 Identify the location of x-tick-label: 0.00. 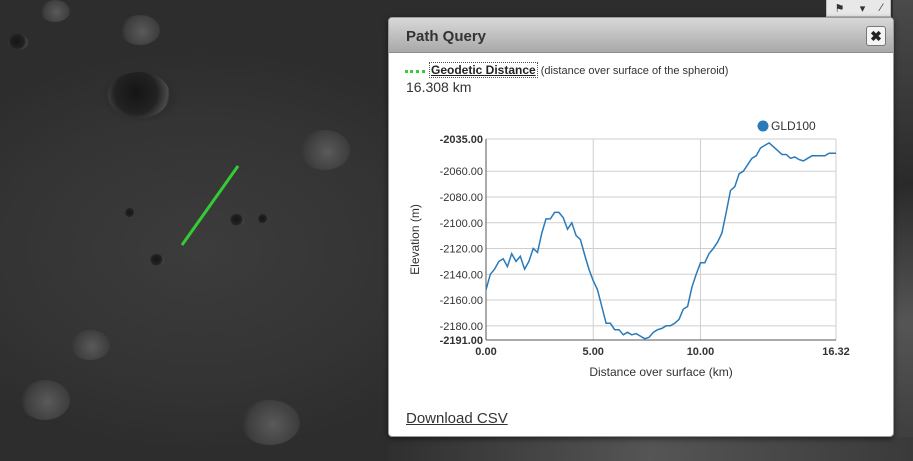
(485, 352).